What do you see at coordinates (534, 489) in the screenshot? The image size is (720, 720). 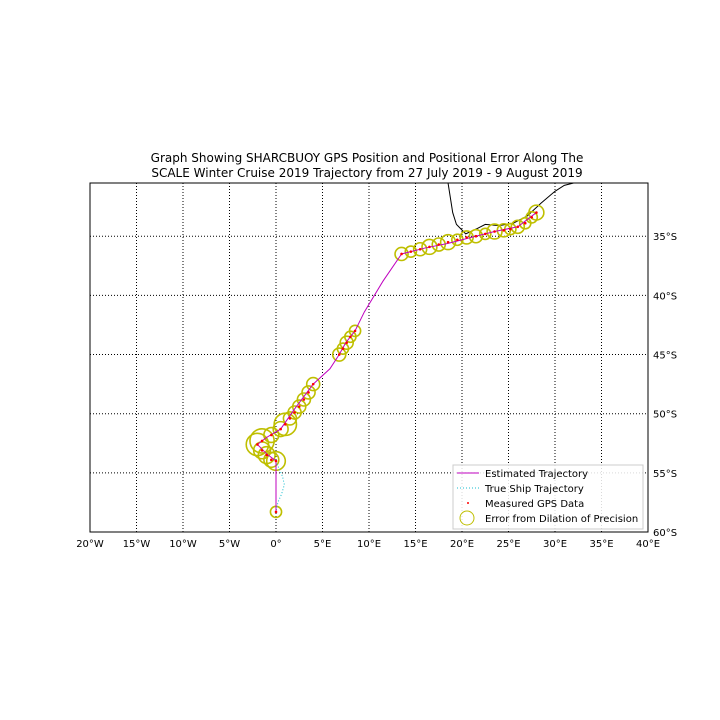 I see `legend-label-true-ship-trajectory: True Ship Trajectory` at bounding box center [534, 489].